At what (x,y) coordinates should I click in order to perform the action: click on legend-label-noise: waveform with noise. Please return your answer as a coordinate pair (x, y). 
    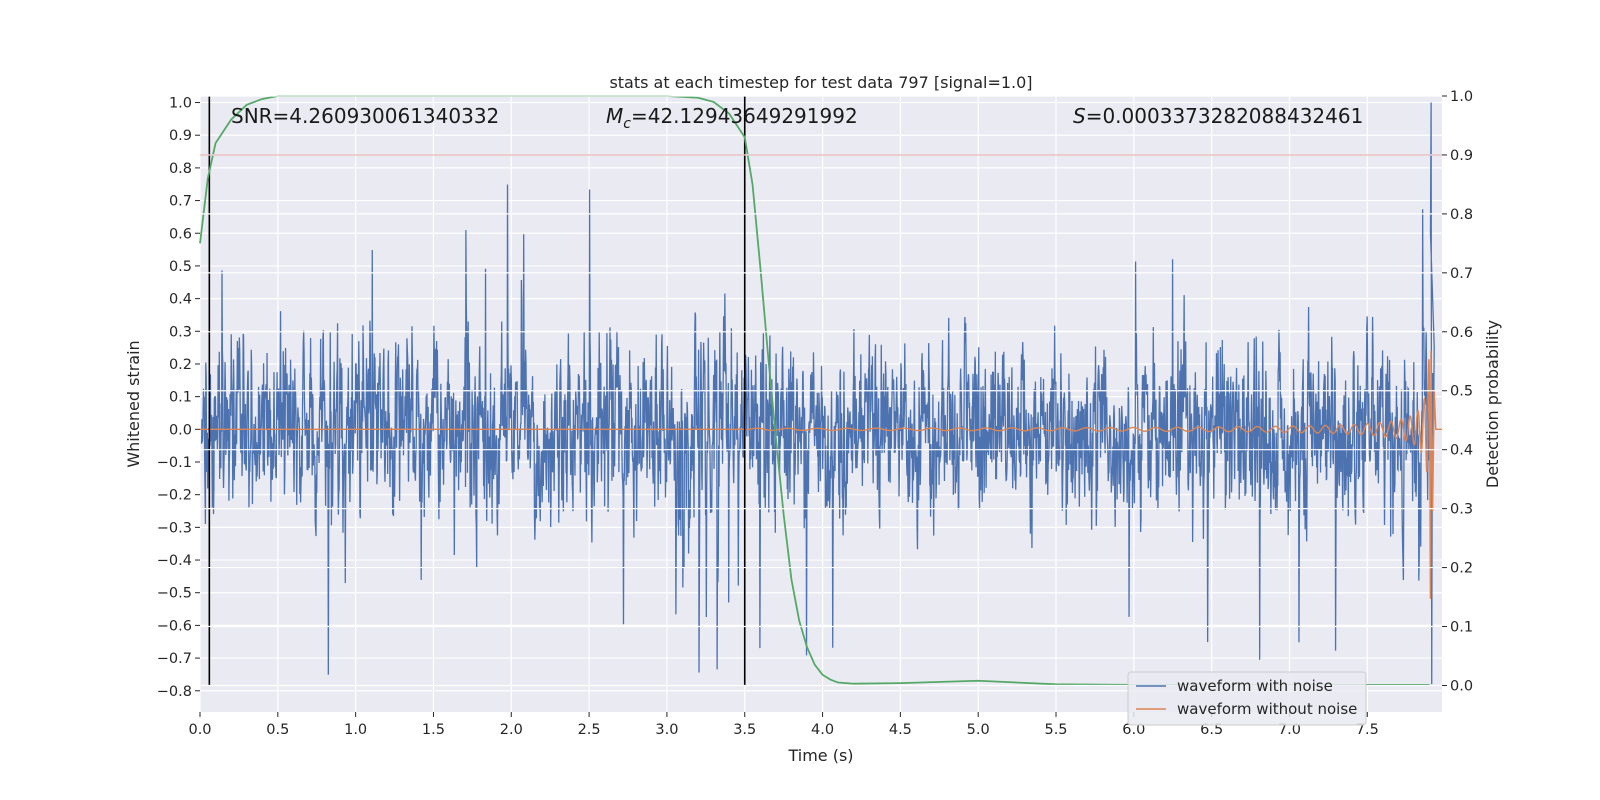
    Looking at the image, I should click on (1255, 686).